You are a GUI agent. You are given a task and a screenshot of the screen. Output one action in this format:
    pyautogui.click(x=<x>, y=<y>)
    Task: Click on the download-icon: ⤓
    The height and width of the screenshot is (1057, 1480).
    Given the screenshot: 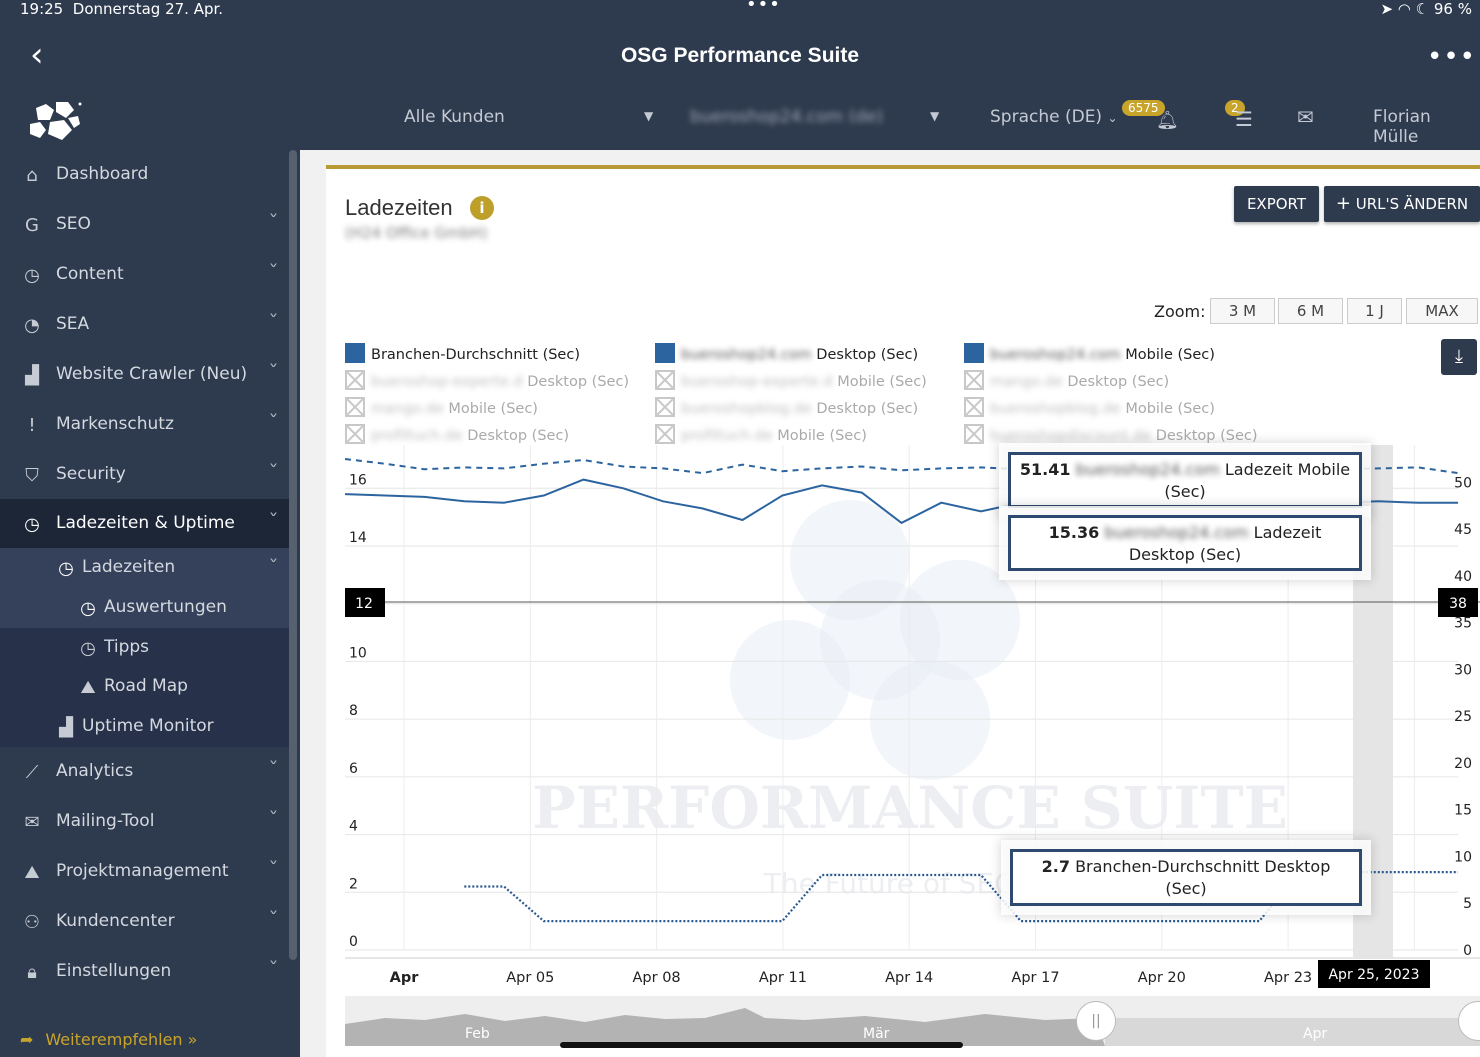 What is the action you would take?
    pyautogui.click(x=1459, y=357)
    